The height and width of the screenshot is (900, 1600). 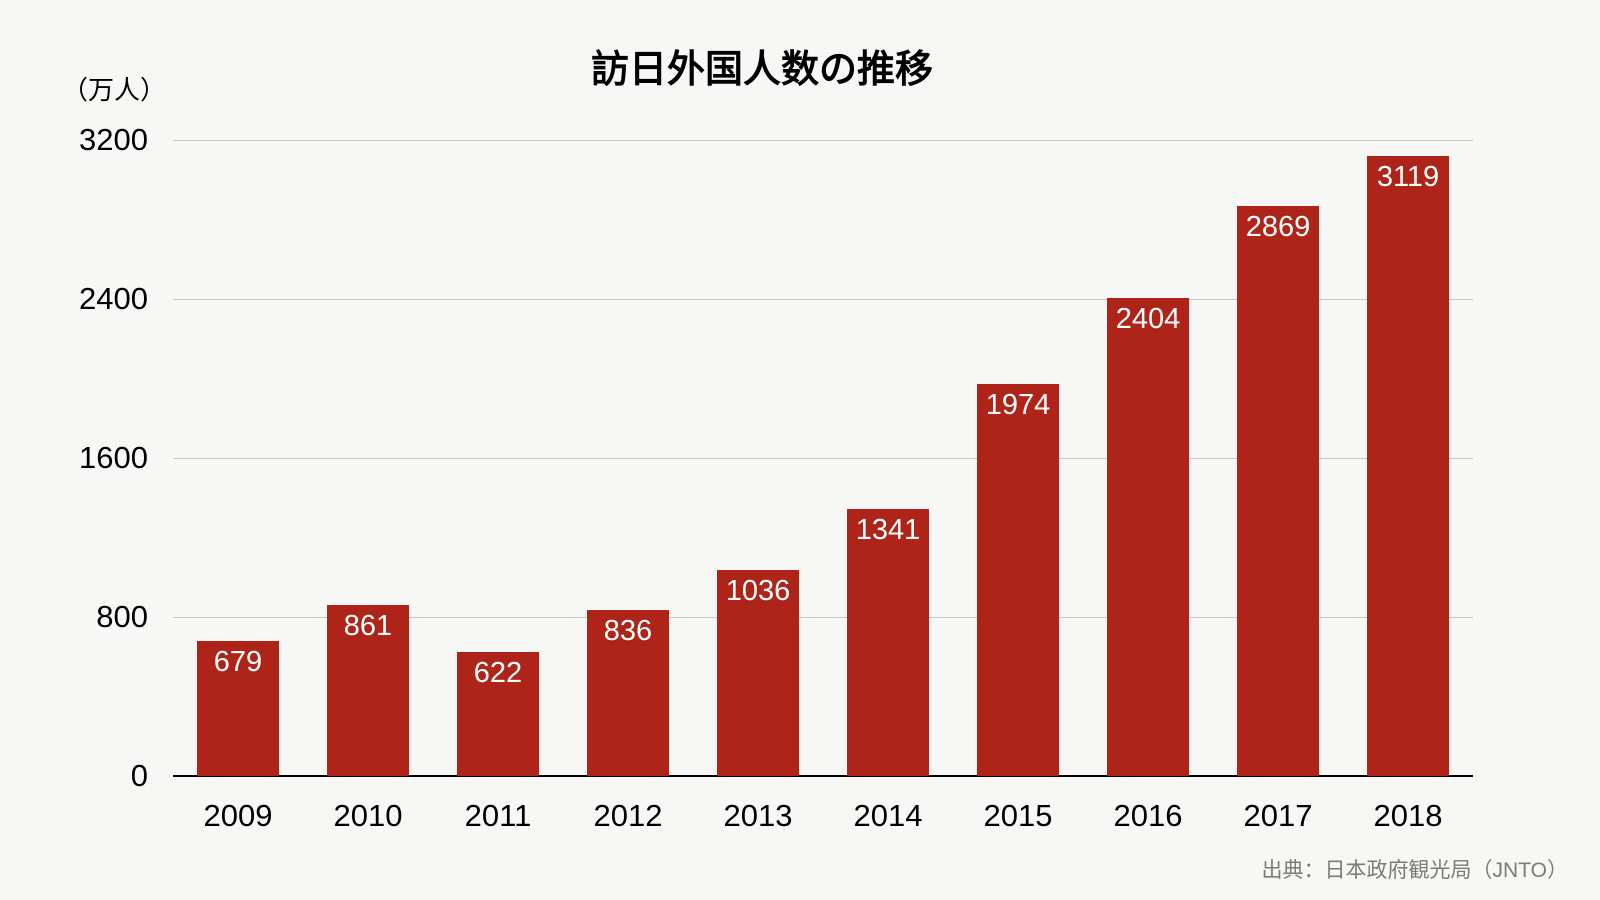 I want to click on bar-2011: 622, so click(x=498, y=714).